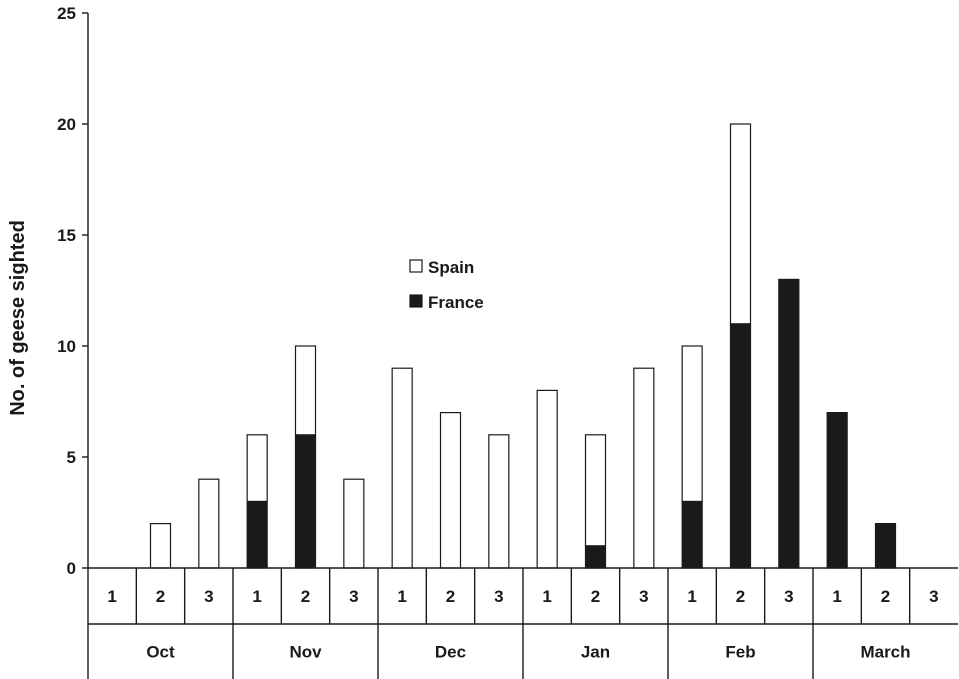  Describe the element at coordinates (456, 302) in the screenshot. I see `legend-label-france: France` at that location.